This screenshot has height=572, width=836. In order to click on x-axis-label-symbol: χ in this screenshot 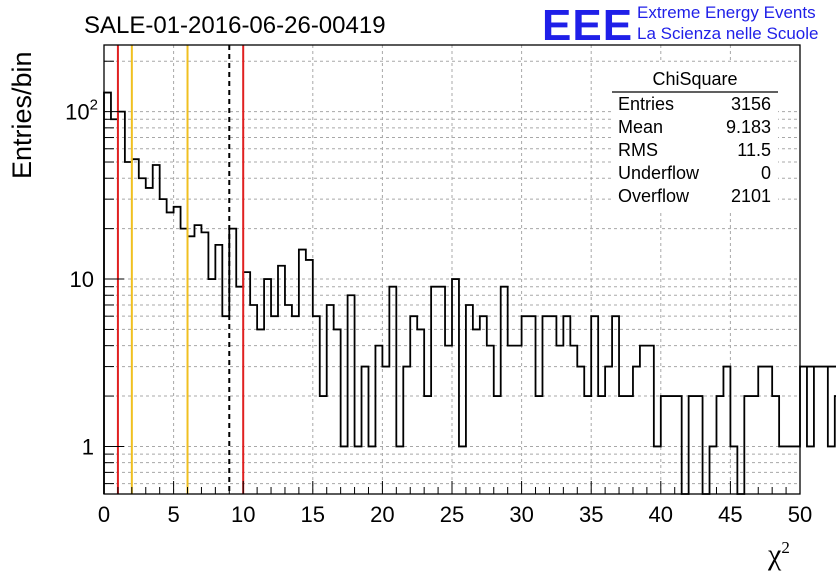, I will do `click(774, 554)`.